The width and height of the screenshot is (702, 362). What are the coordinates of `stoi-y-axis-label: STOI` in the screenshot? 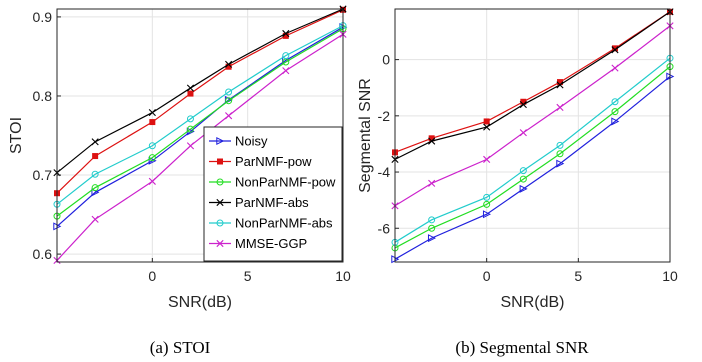 It's located at (16, 135).